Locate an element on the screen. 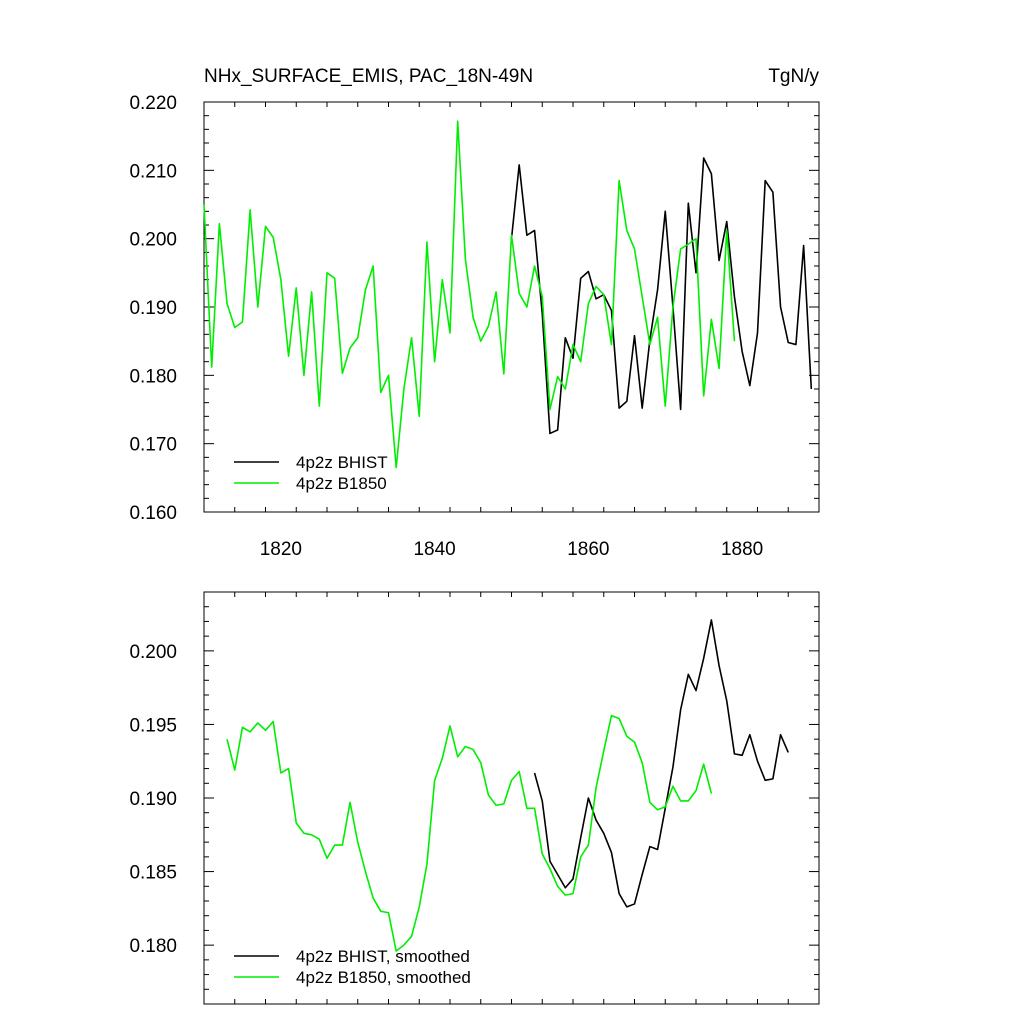  legend-label: 4p2z B1850 is located at coordinates (341, 483).